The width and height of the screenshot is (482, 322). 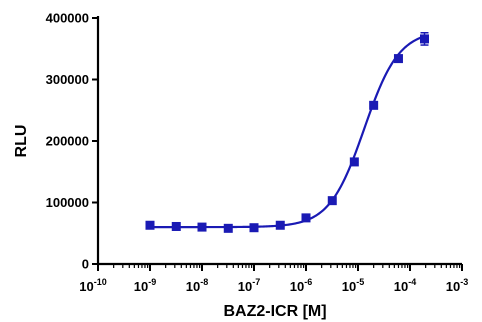 I want to click on y-tick-label: 400000, so click(x=67, y=18).